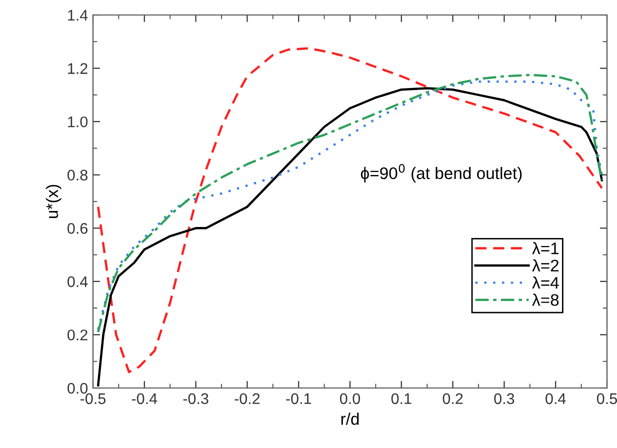 The height and width of the screenshot is (448, 617). I want to click on legend-label: λ=8, so click(545, 300).